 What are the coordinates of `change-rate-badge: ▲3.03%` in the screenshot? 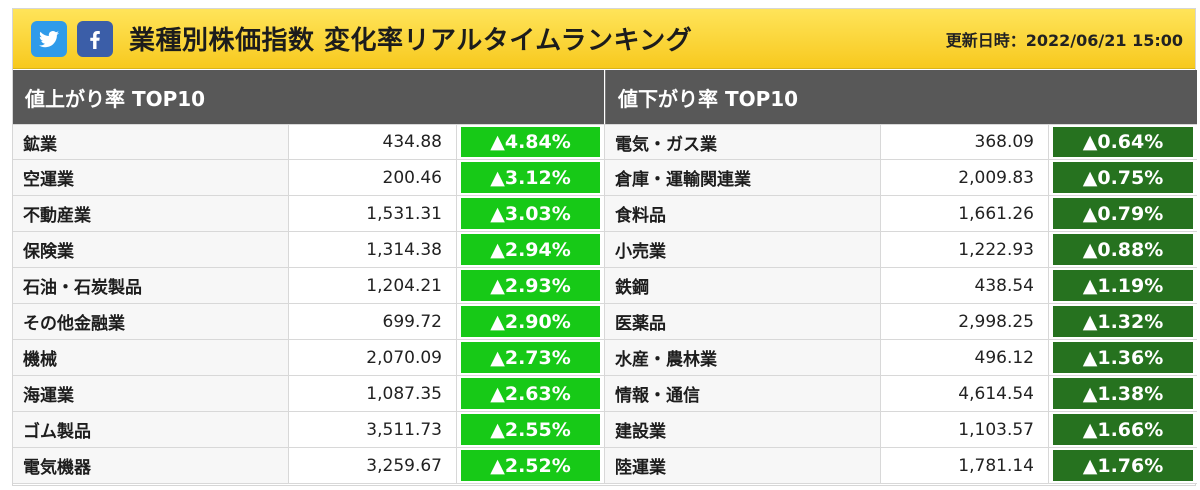 It's located at (530, 213).